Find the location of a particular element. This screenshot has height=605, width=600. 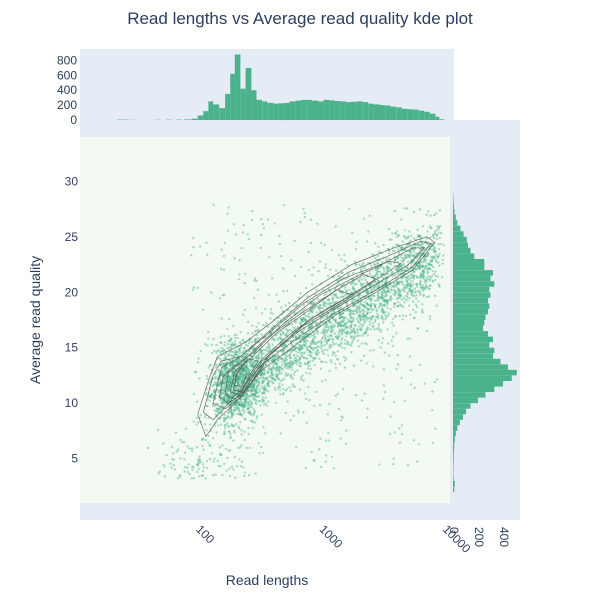

x-axis-label: Read lengths is located at coordinates (267, 580).